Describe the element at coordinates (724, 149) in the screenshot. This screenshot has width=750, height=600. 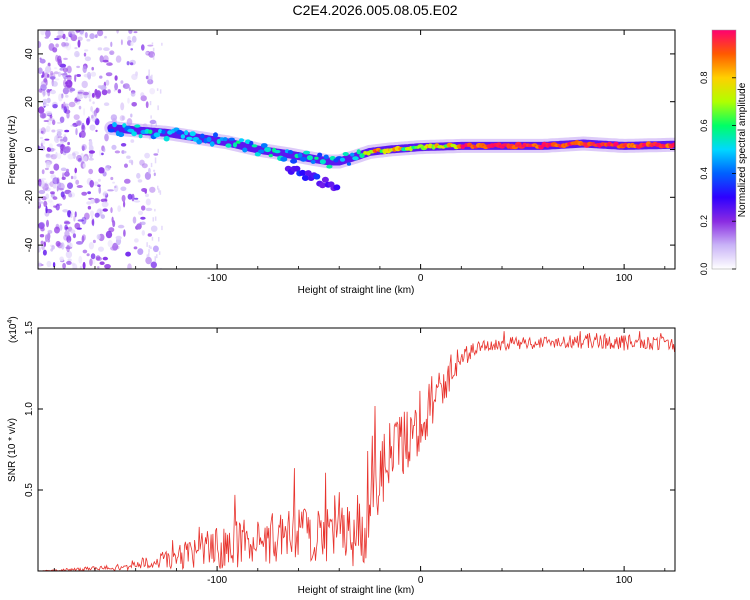
I see `colorbar-frame` at that location.